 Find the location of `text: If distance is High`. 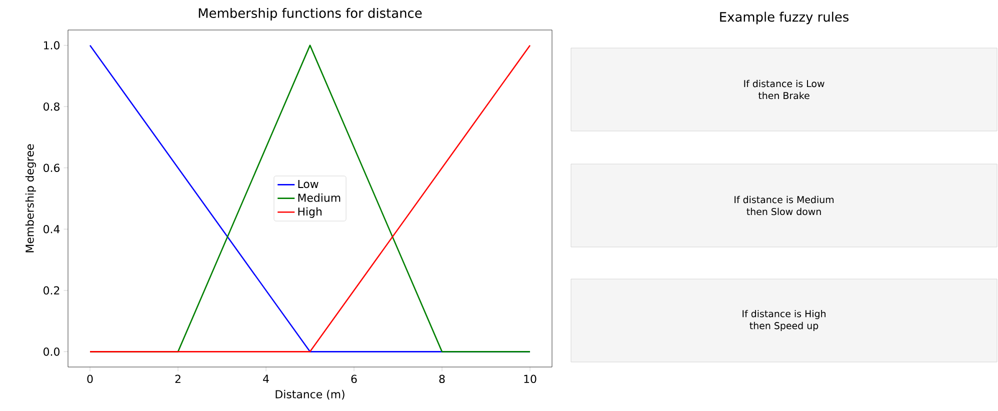

text: If distance is High is located at coordinates (784, 315).